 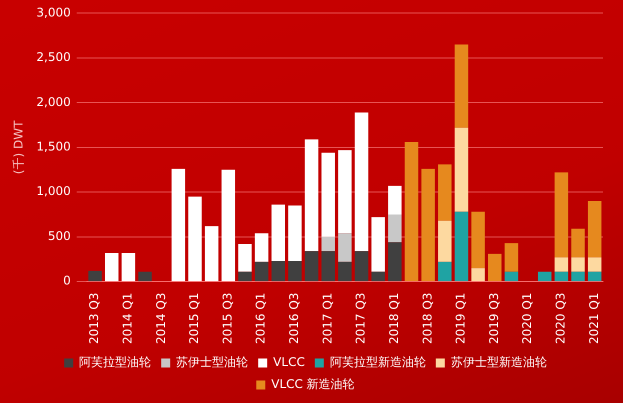 What do you see at coordinates (327, 318) in the screenshot?
I see `x-tick-label: 2017 Q1` at bounding box center [327, 318].